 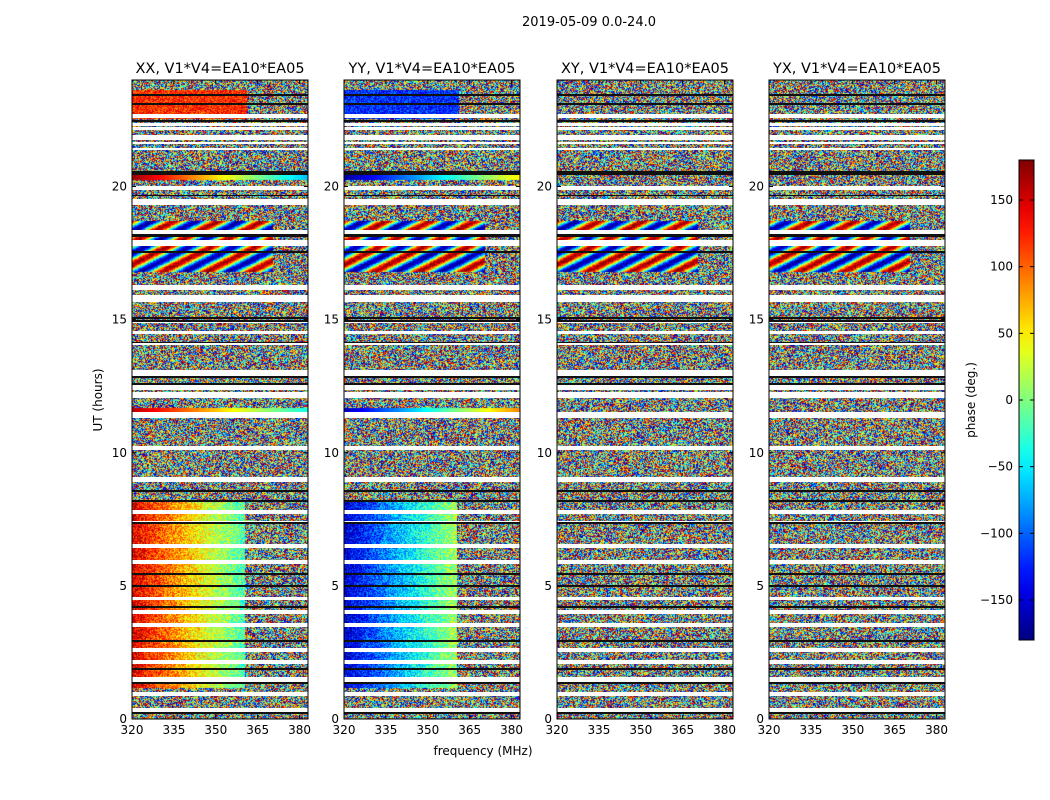 I want to click on y-tick-label: 15, so click(x=544, y=320).